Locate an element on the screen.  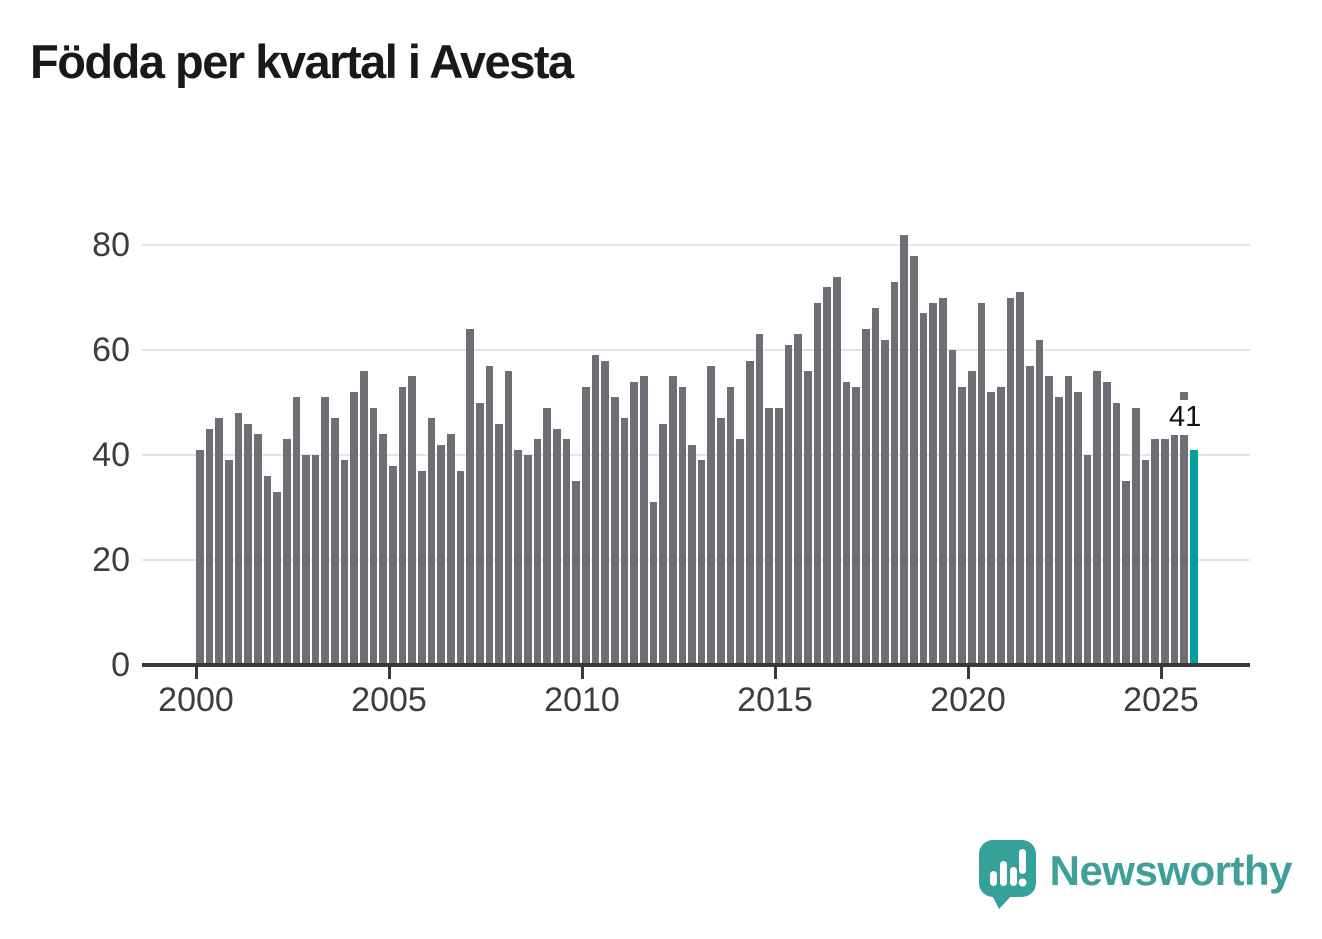
bar-2018-q1 is located at coordinates (894, 473).